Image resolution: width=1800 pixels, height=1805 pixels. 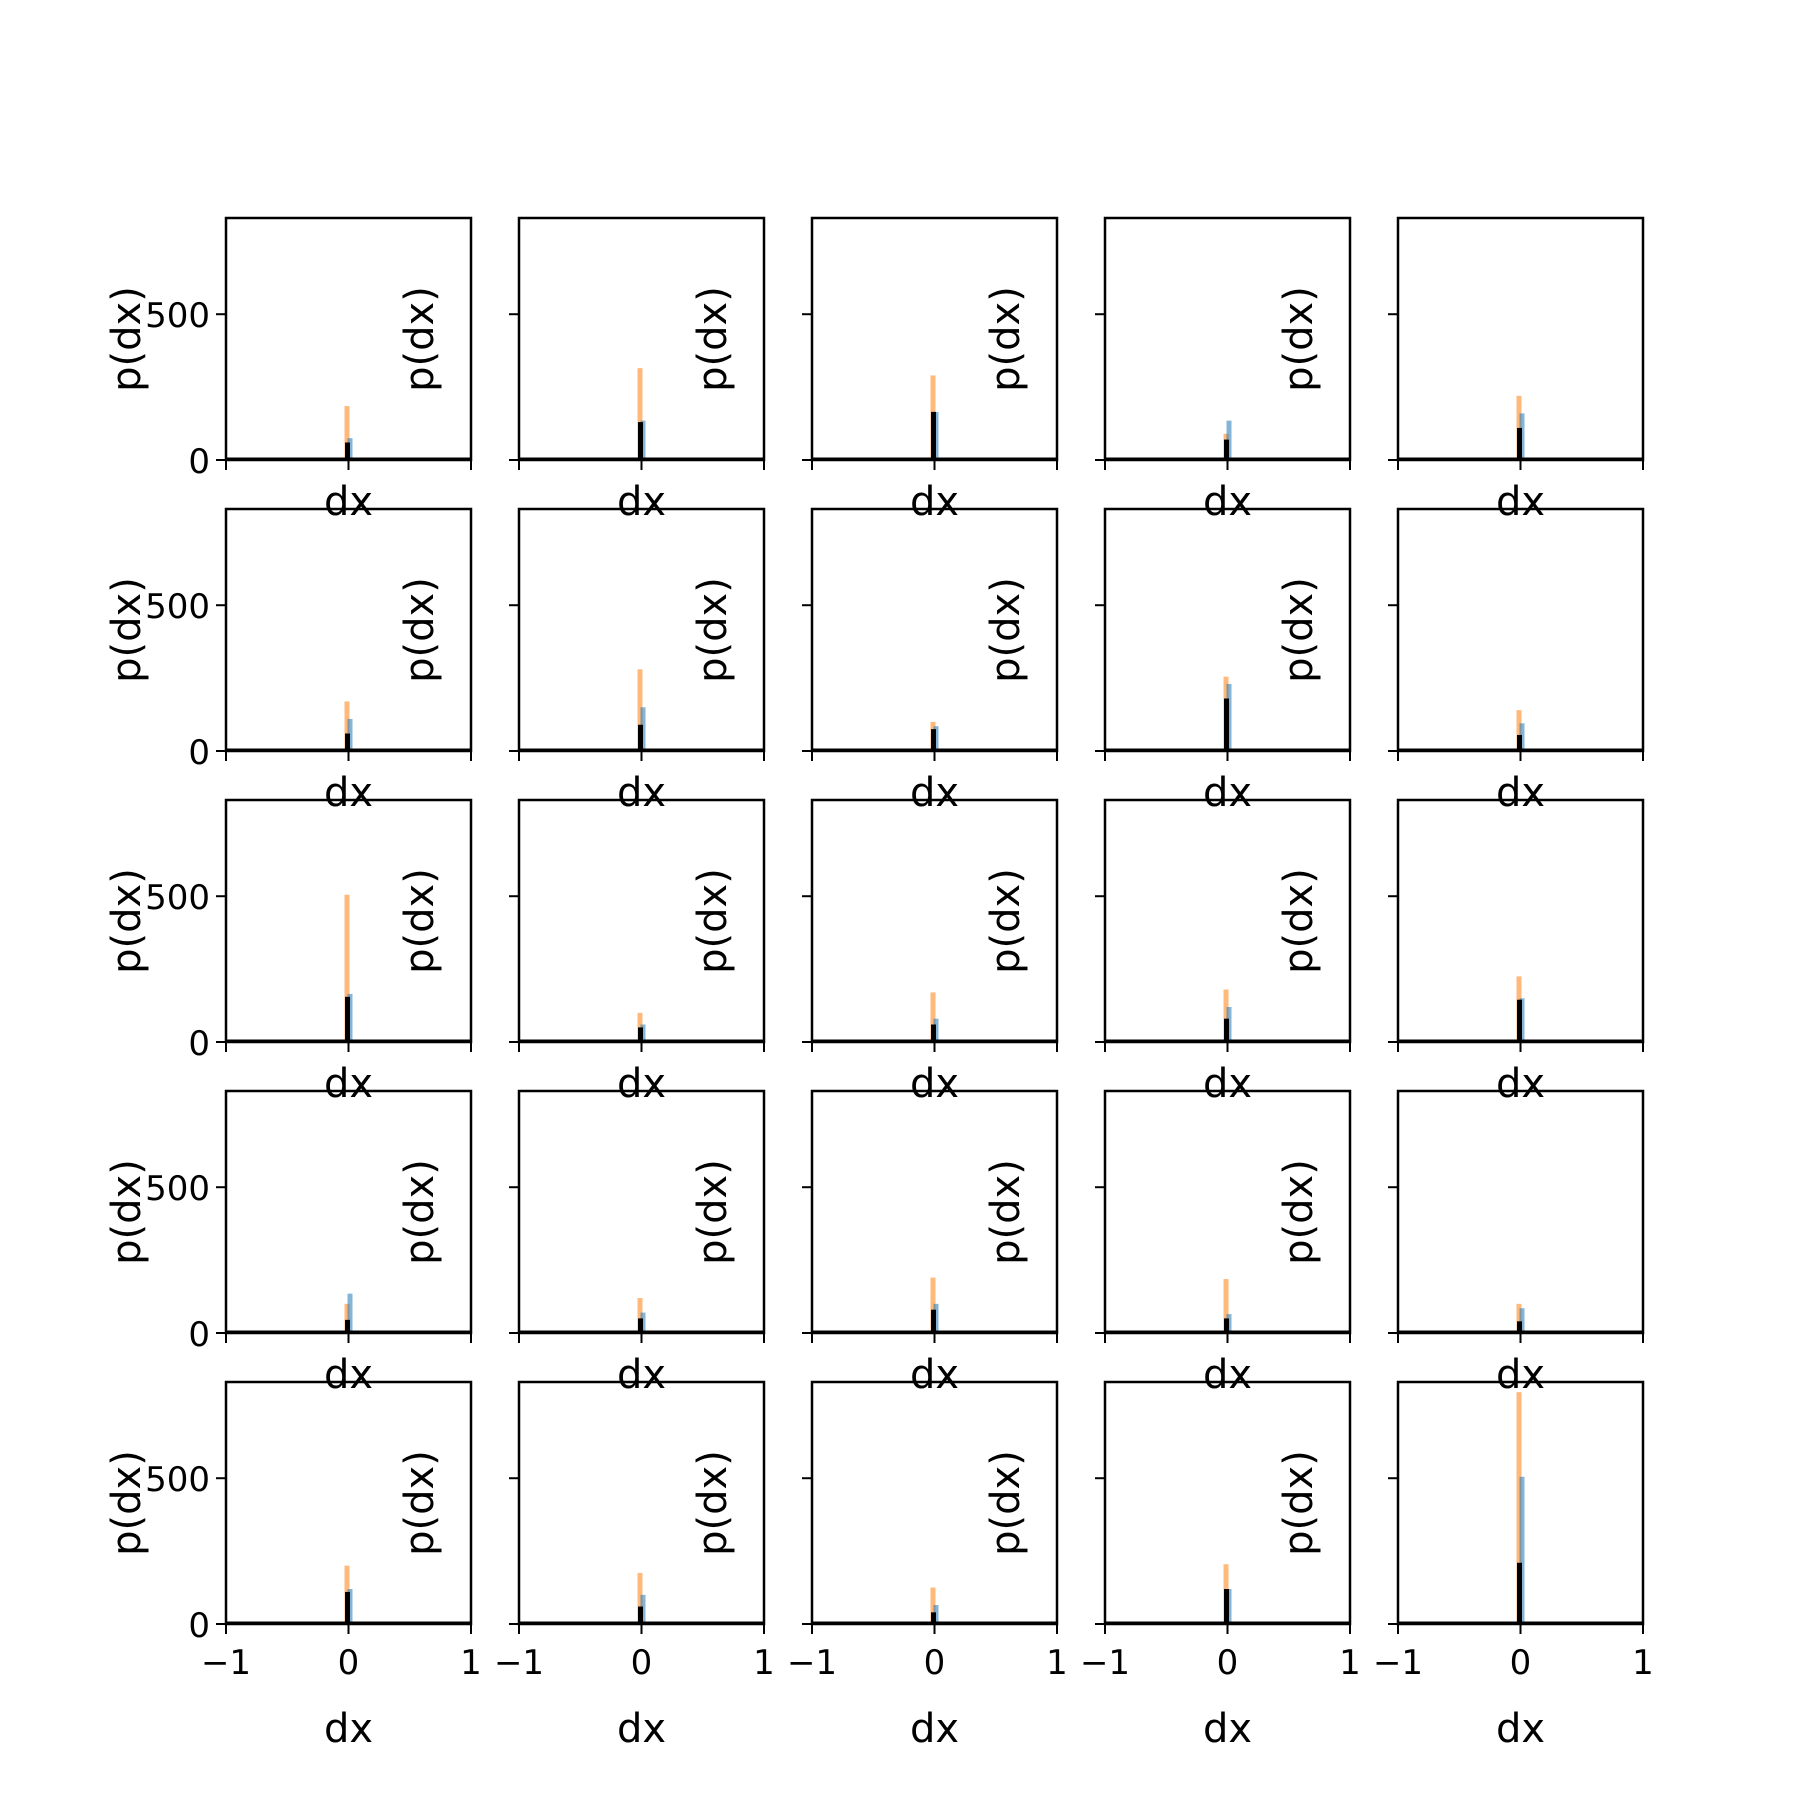 I want to click on x-axis-label-r1c4: dx, so click(x=1520, y=793).